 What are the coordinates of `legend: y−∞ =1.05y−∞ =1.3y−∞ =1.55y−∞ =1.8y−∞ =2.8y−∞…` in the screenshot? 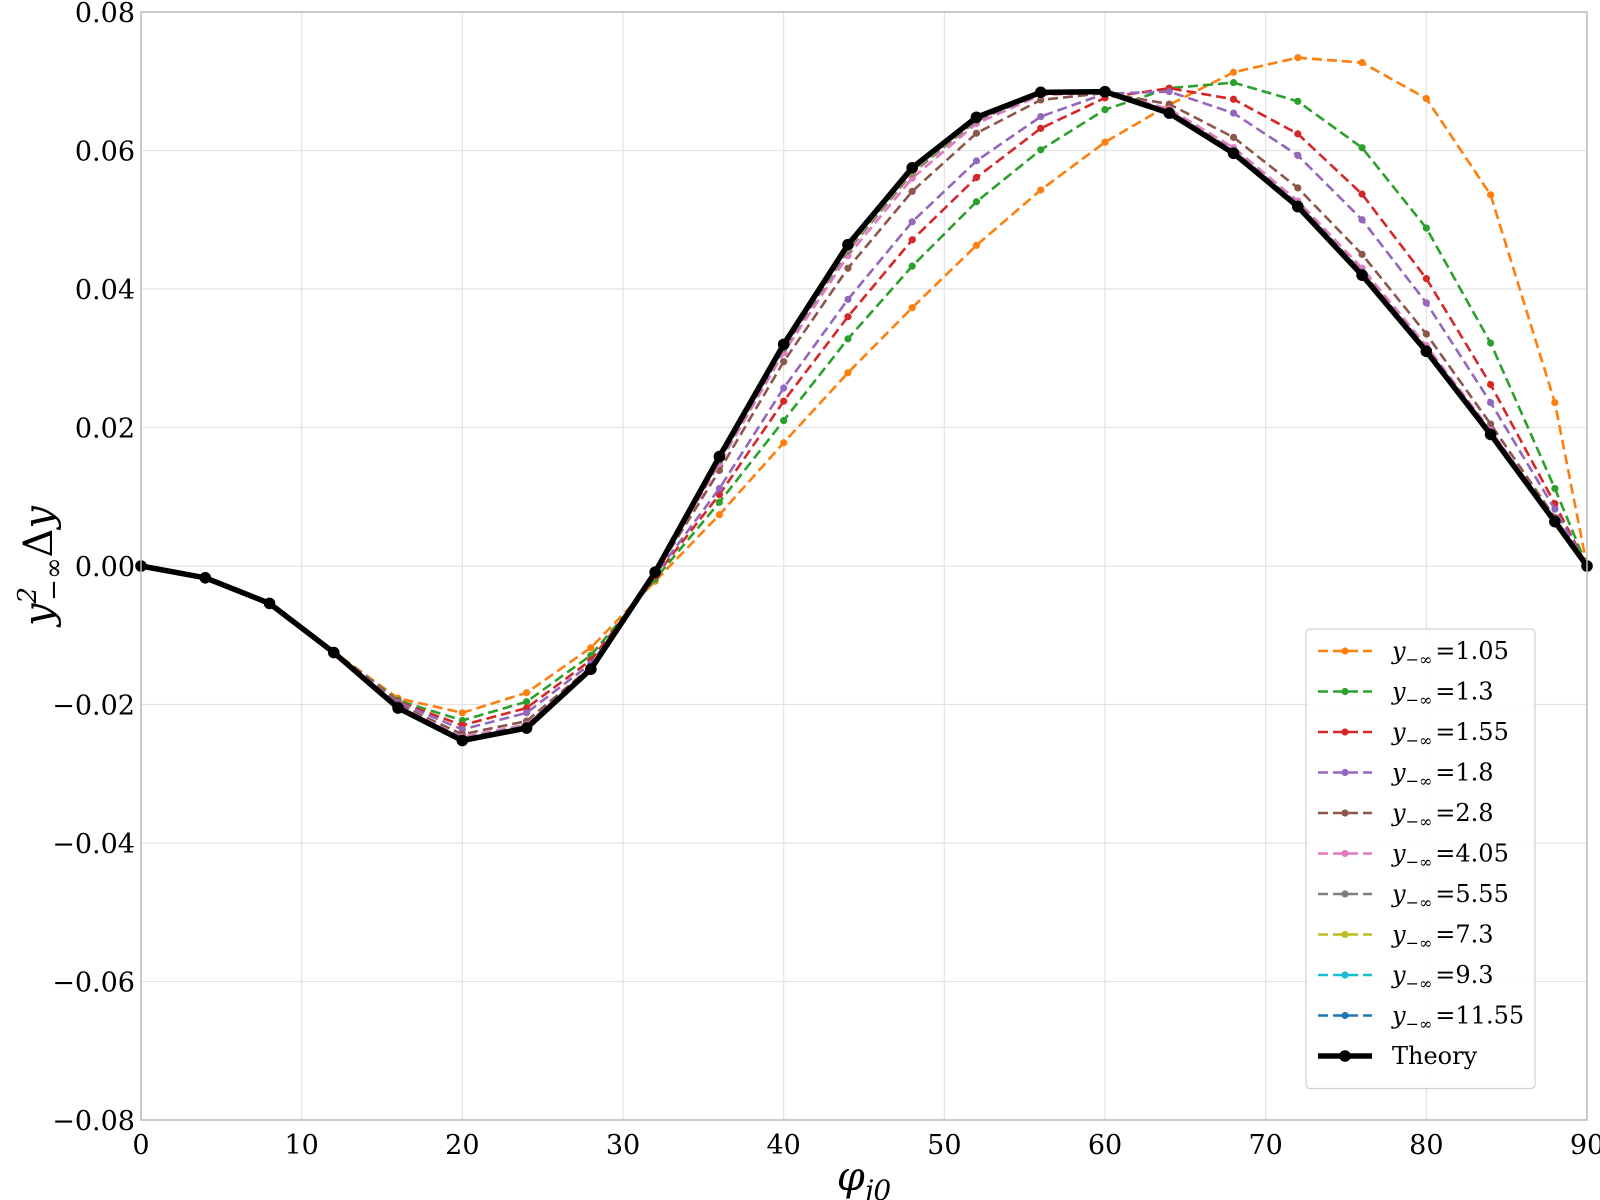 It's located at (1420, 859).